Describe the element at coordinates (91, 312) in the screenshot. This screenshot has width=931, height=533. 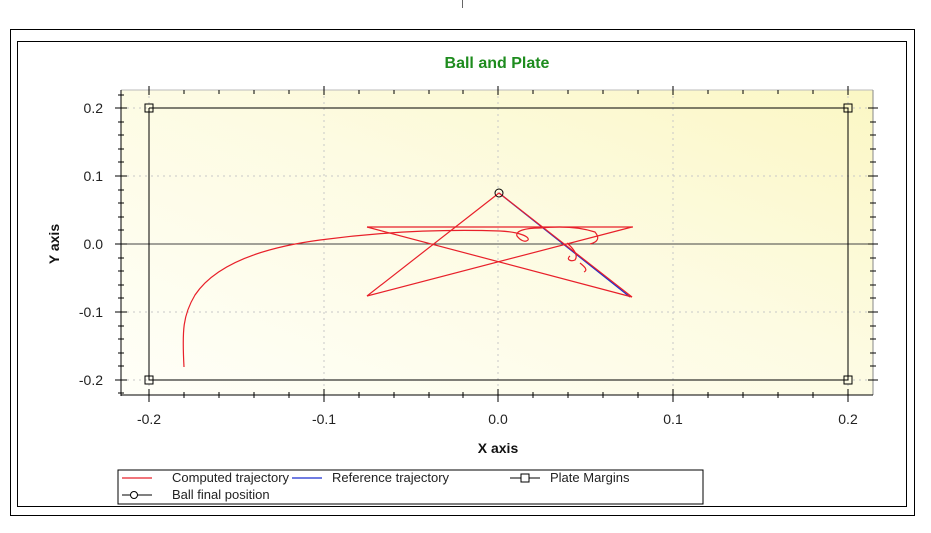
I see `y-tick-label: -0.1` at that location.